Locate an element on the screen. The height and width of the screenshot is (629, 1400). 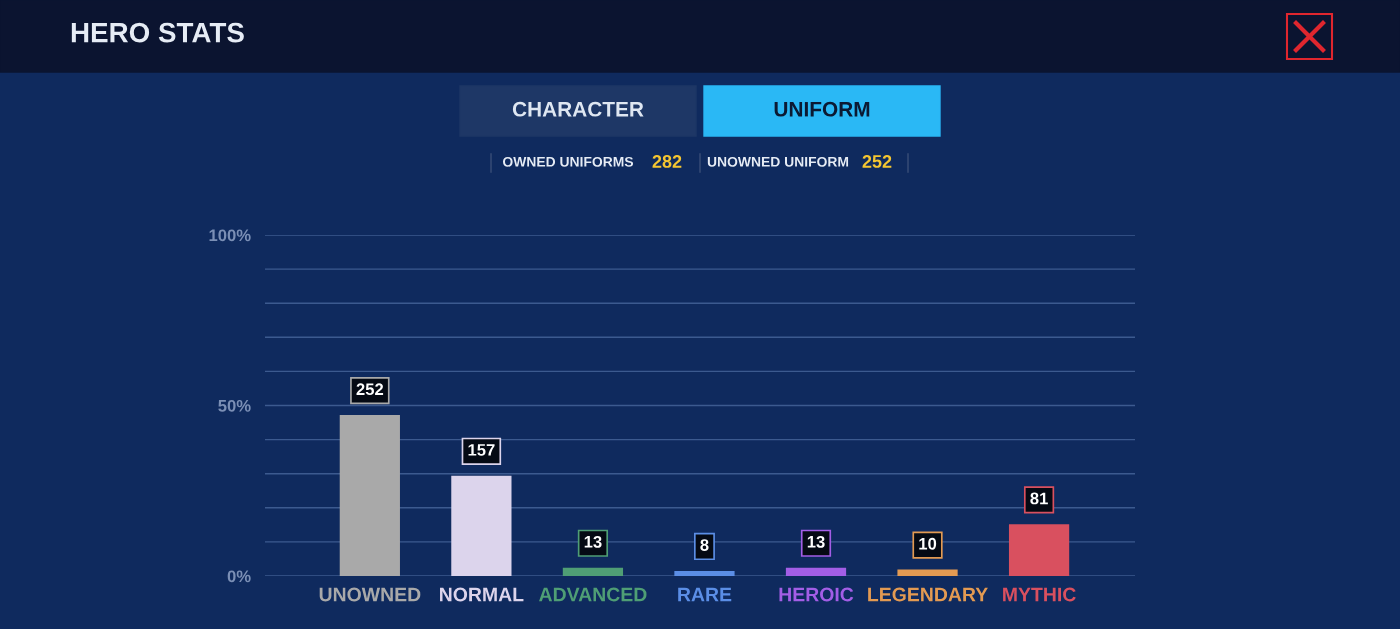
text: UNOWNED UNIFORM is located at coordinates (778, 161).